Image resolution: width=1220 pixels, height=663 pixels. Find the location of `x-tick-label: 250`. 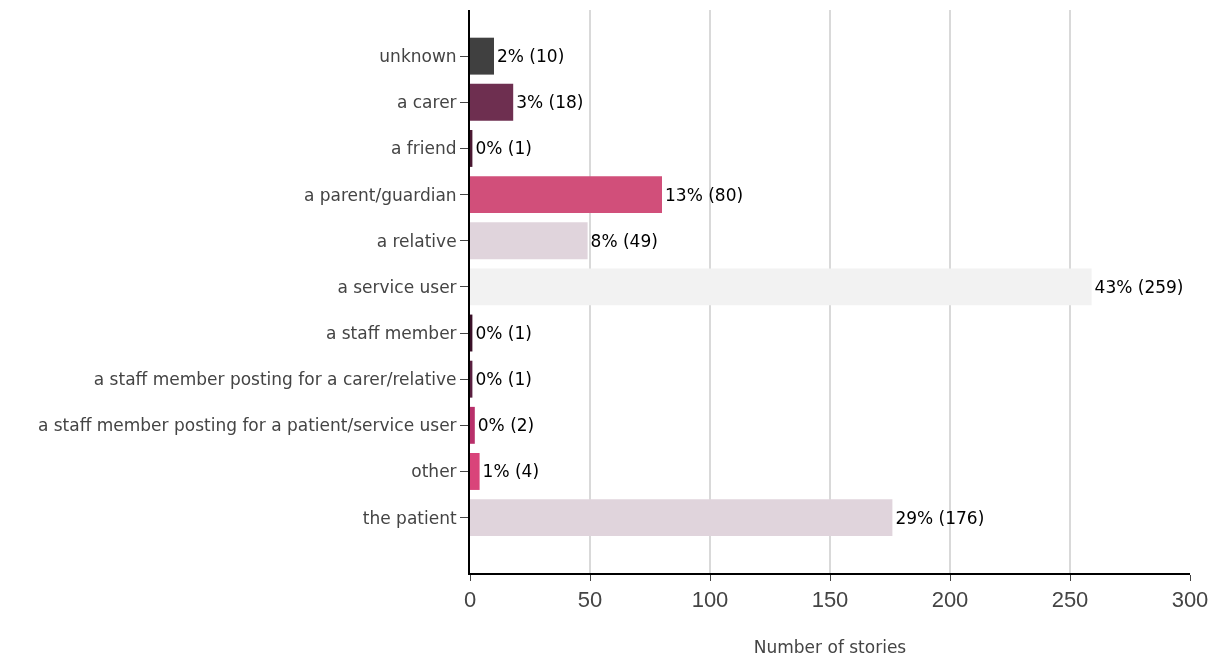

x-tick-label: 250 is located at coordinates (1070, 600).